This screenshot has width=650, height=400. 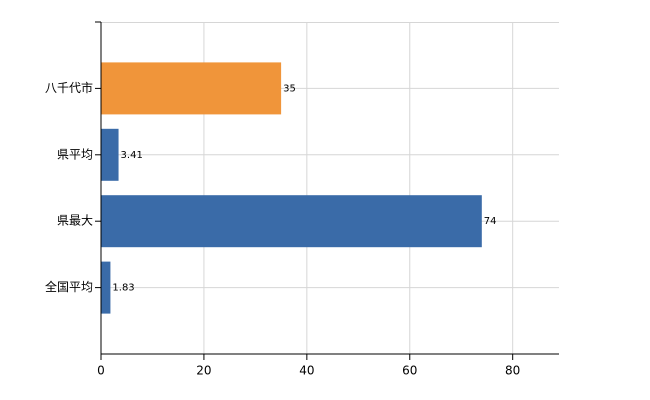 What do you see at coordinates (69, 286) in the screenshot?
I see `y-tick-label: 全国平均` at bounding box center [69, 286].